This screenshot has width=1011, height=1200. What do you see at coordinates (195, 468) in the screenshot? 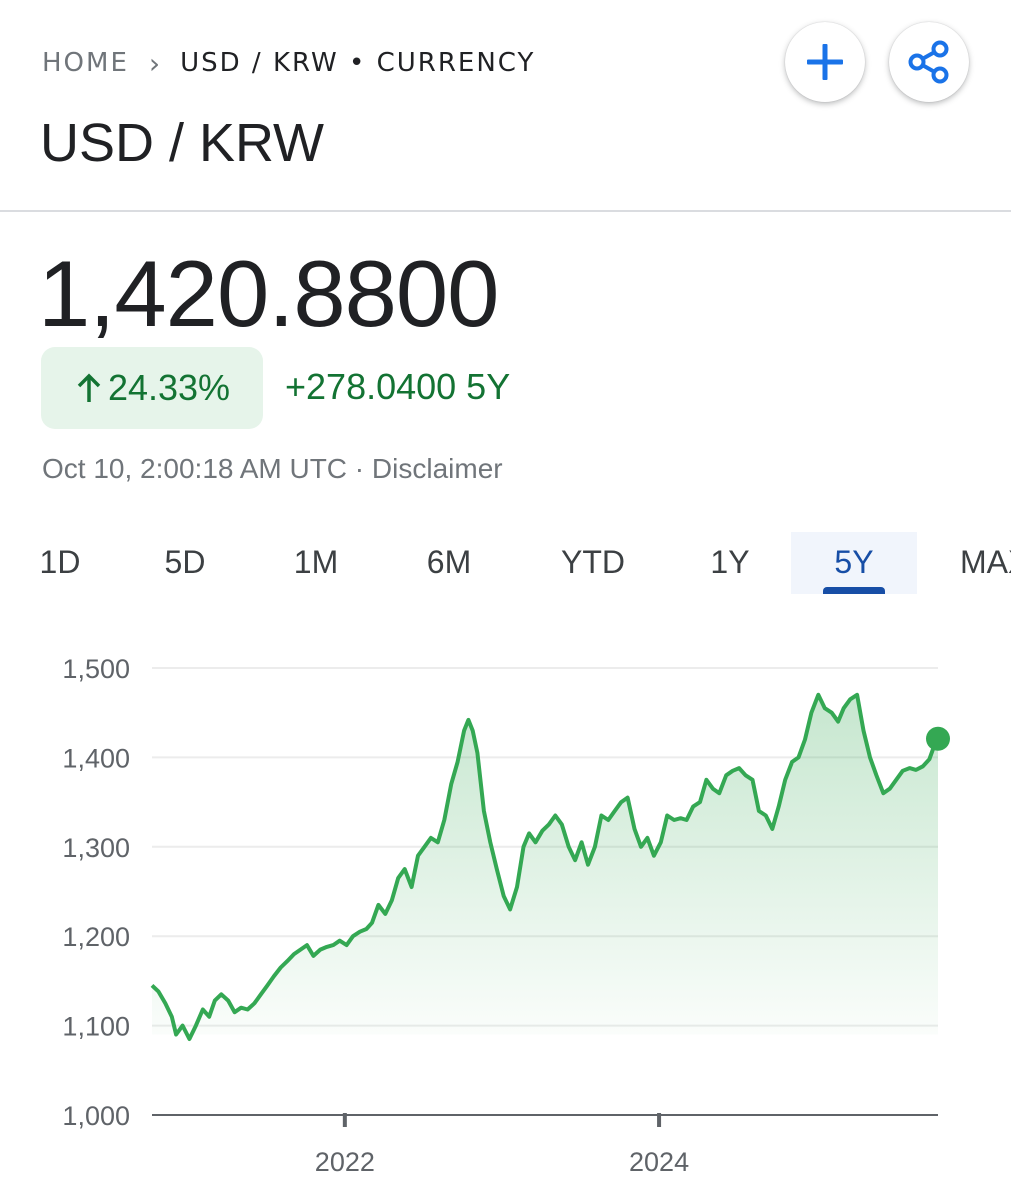
I see `quote-timestamp: Oct 10, 2:00:18 AM UTC` at bounding box center [195, 468].